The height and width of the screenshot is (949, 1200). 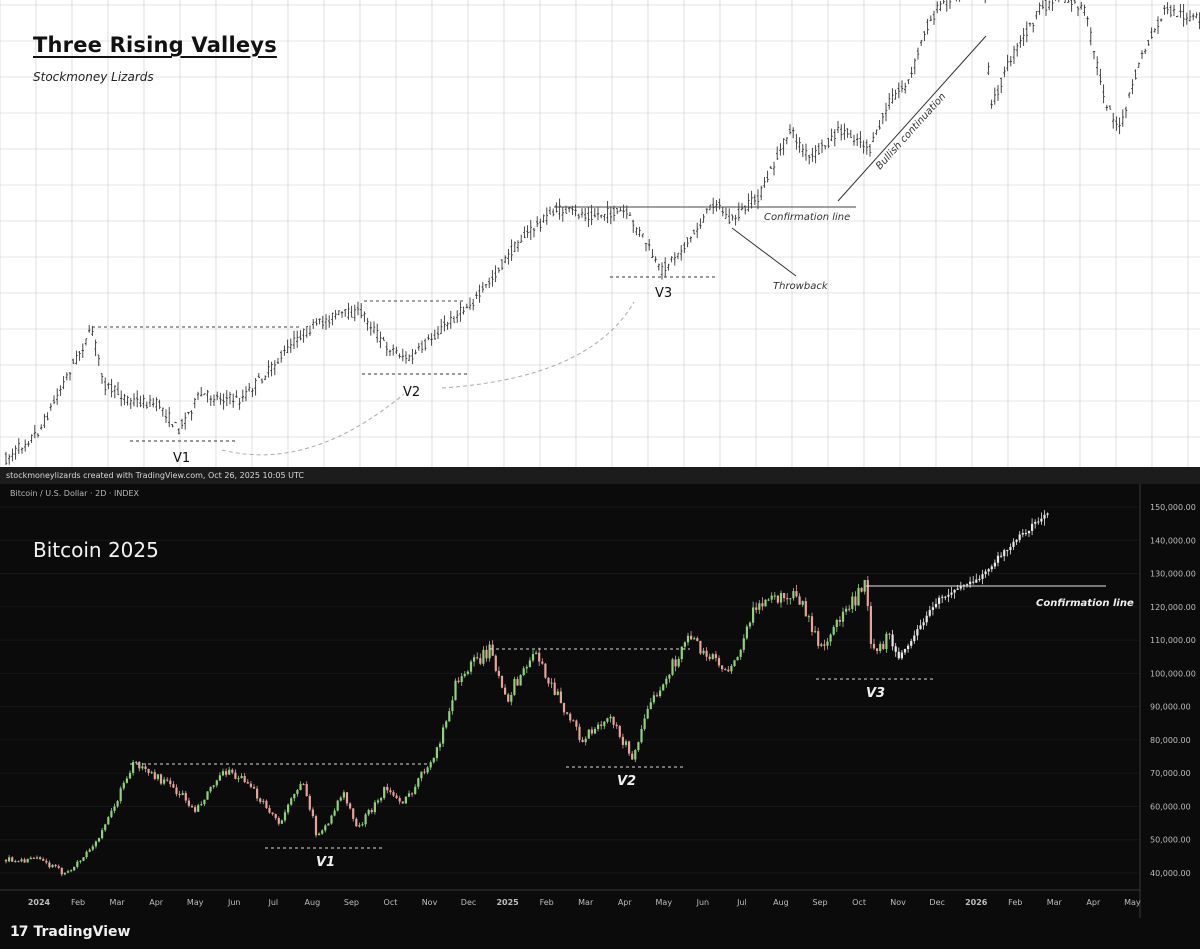 What do you see at coordinates (325, 862) in the screenshot?
I see `bot-label-v1: V1` at bounding box center [325, 862].